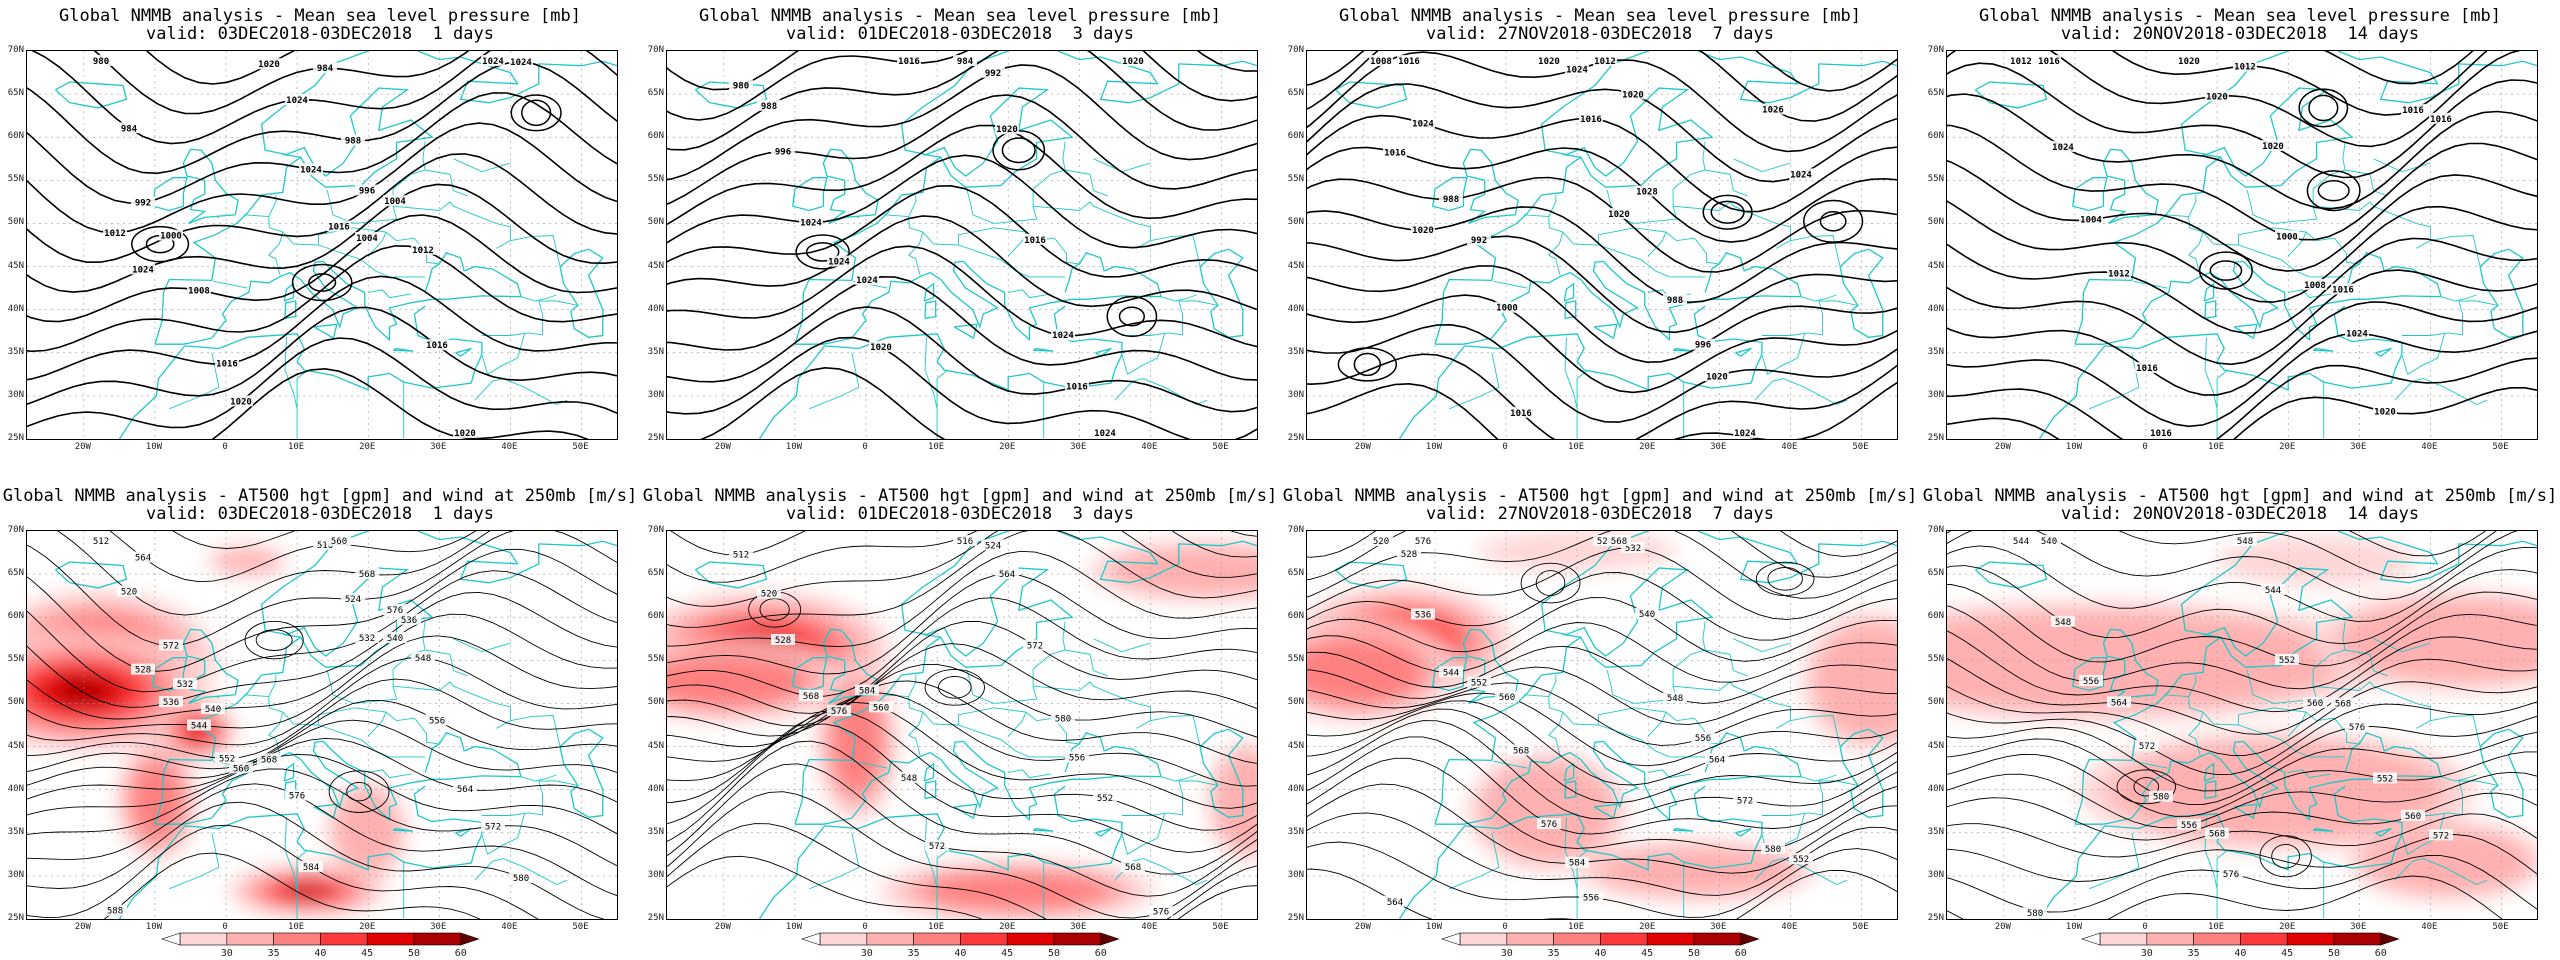  Describe the element at coordinates (2390, 939) in the screenshot. I see `colorbar-high-arrow` at that location.